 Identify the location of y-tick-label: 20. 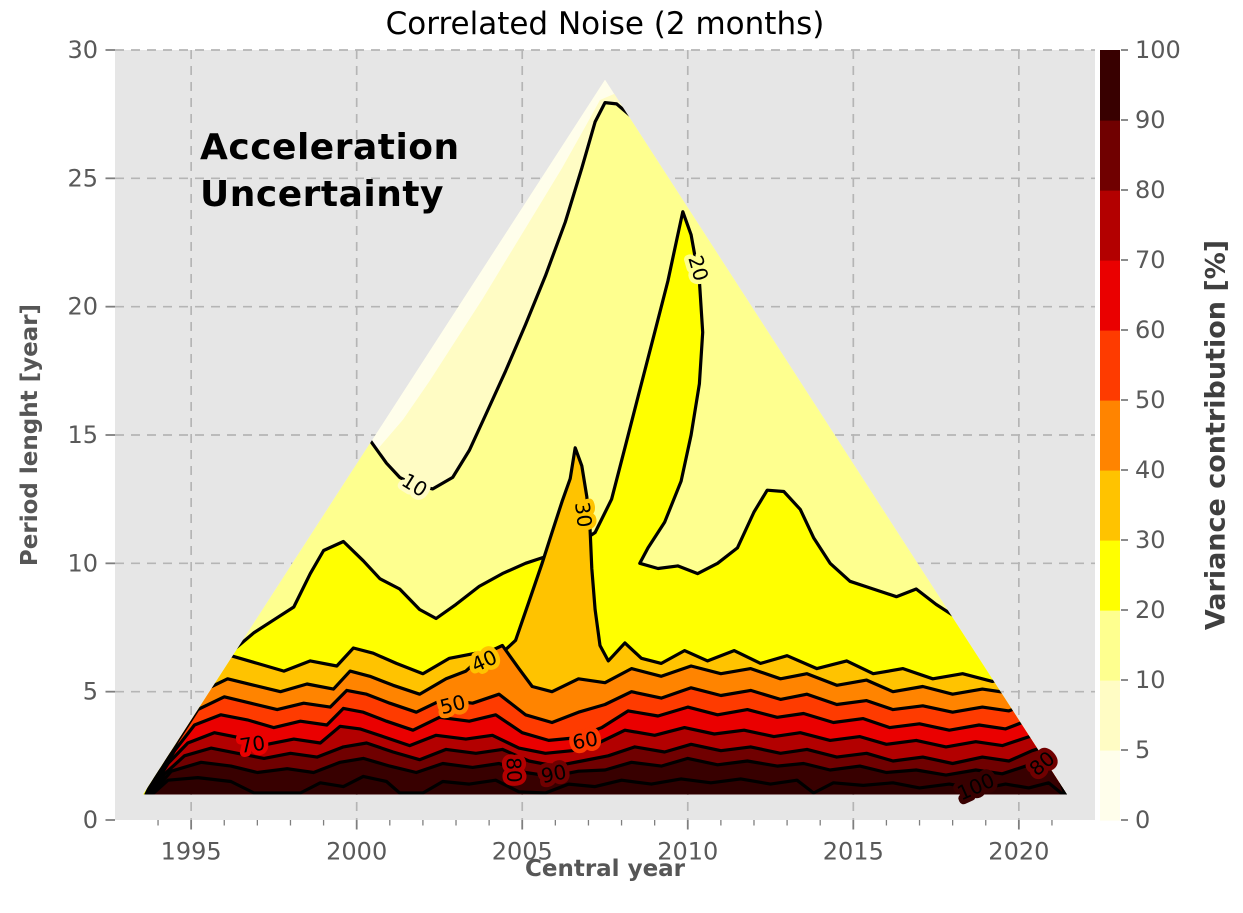
(82, 307).